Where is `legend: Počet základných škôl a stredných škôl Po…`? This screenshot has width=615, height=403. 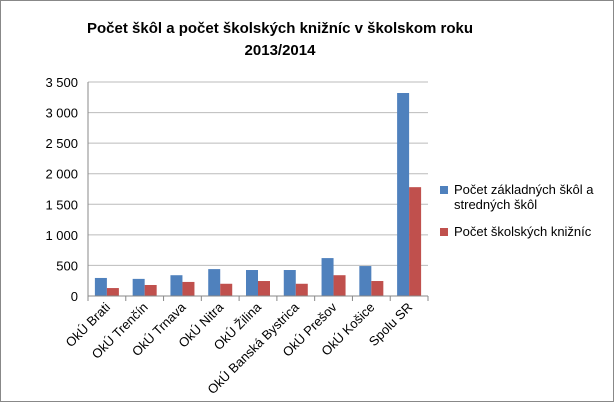
legend: Počet základných škôl a stredných škôl Po… is located at coordinates (526, 216).